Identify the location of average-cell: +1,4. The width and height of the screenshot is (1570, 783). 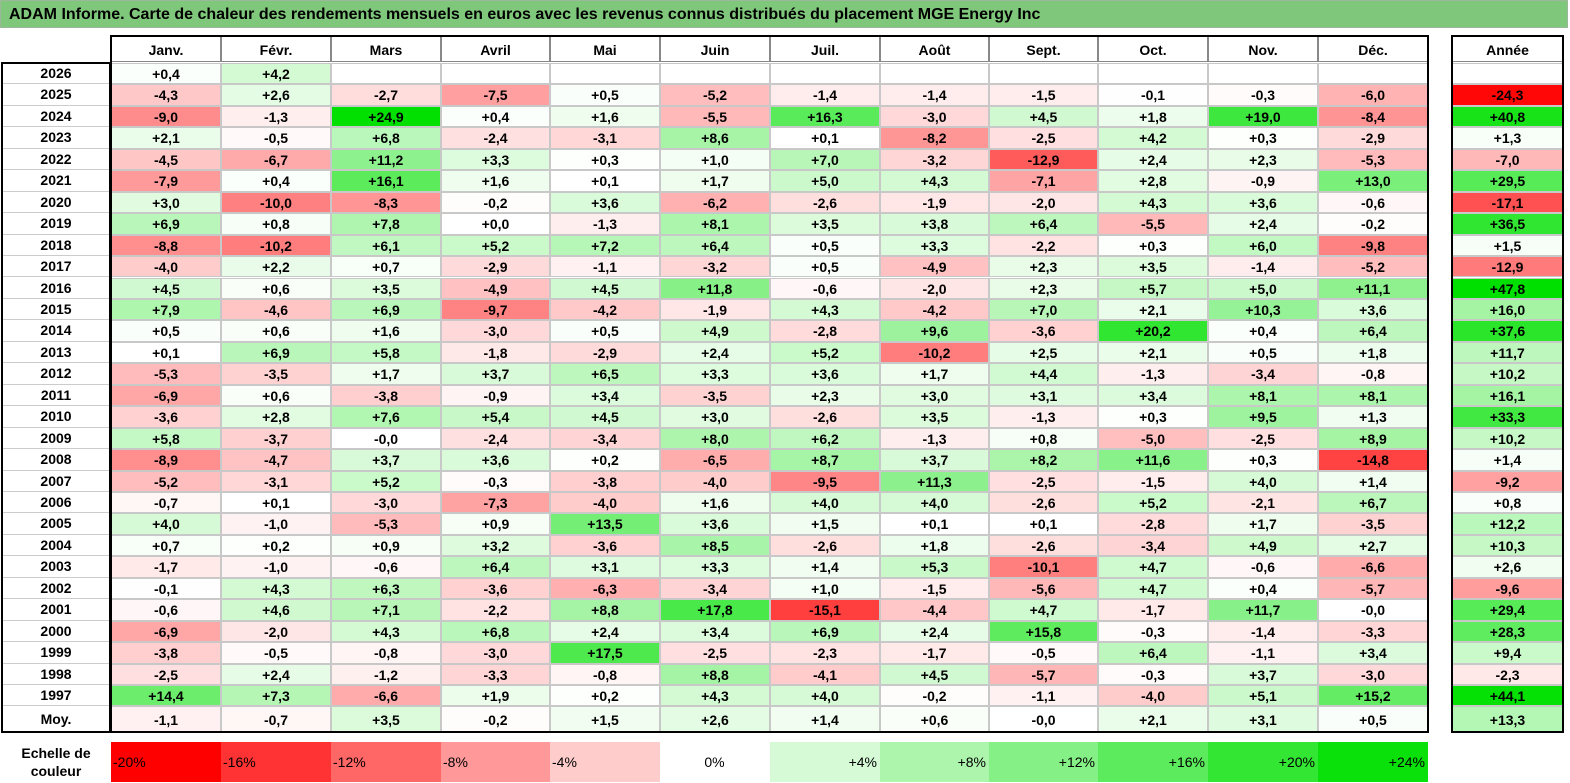
(825, 719).